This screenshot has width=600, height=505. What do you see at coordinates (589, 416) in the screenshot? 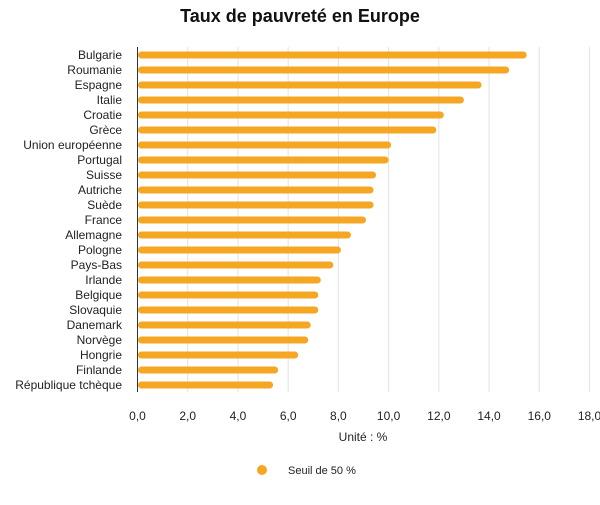
I see `x-tick-label: 18,0` at bounding box center [589, 416].